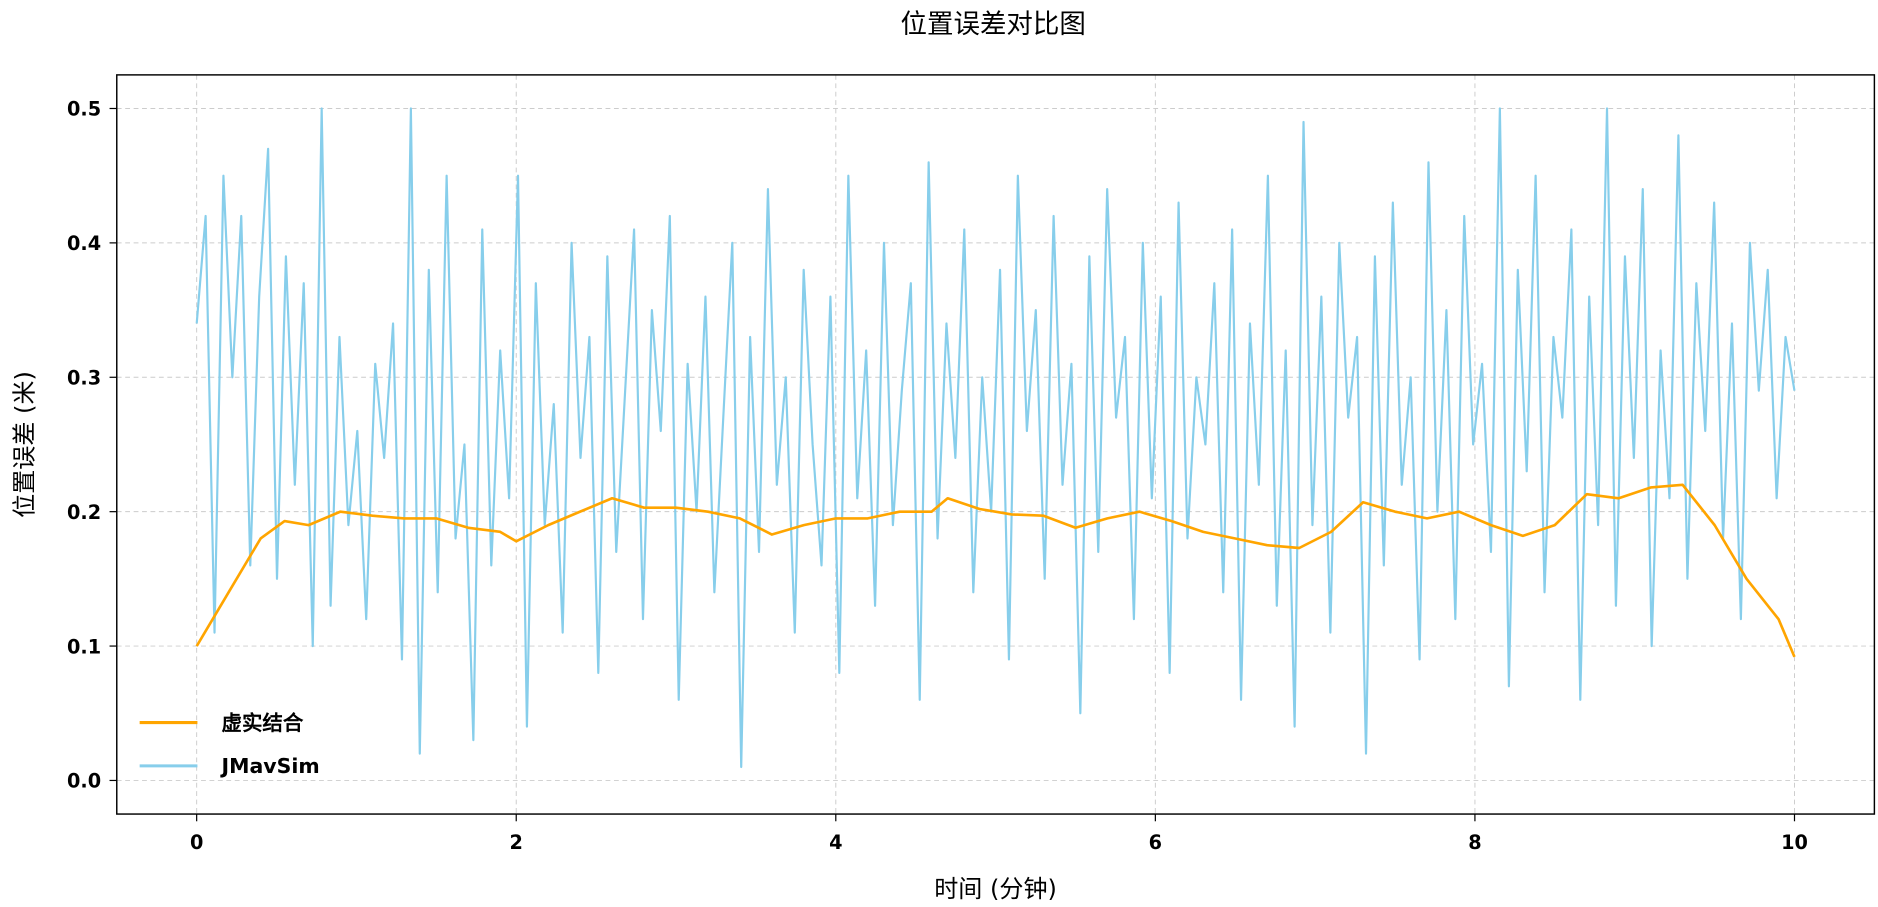  What do you see at coordinates (1155, 842) in the screenshot?
I see `x-tick-label: 6` at bounding box center [1155, 842].